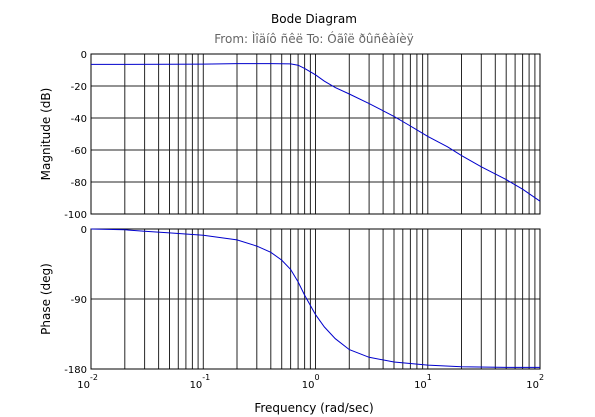 The height and width of the screenshot is (417, 595). Describe the element at coordinates (46, 299) in the screenshot. I see `phase-y-axis-label: Phase (deg)` at that location.